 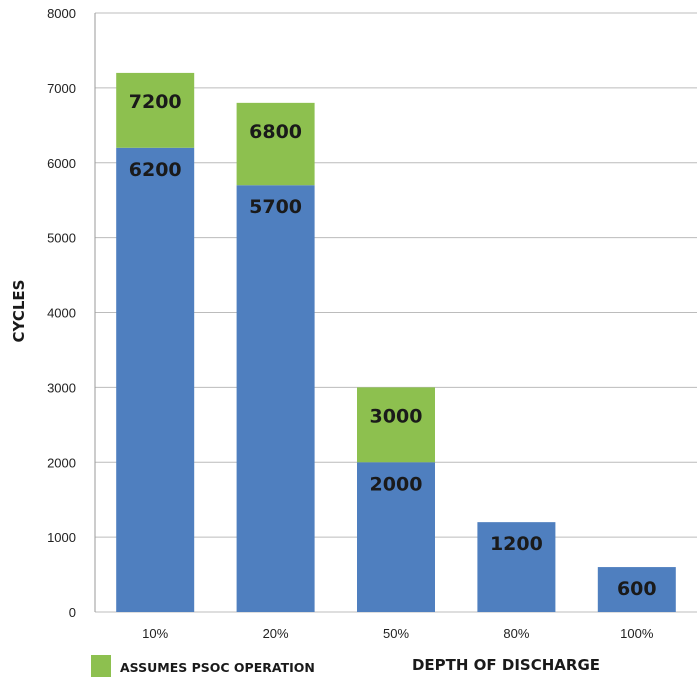 What do you see at coordinates (61, 462) in the screenshot?
I see `y-tick-2000: 2000` at bounding box center [61, 462].